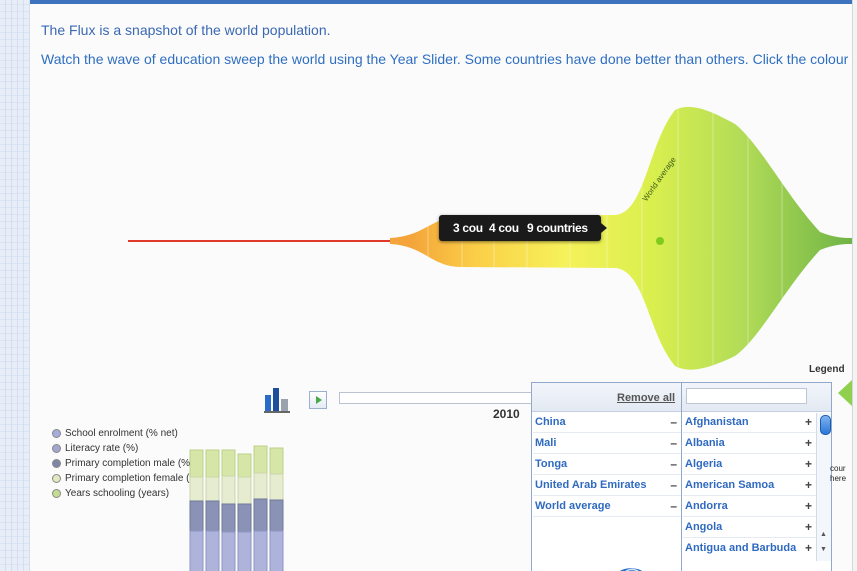 The height and width of the screenshot is (571, 857). Describe the element at coordinates (129, 463) in the screenshot. I see `indicator-label: Primary completion male (%)` at that location.